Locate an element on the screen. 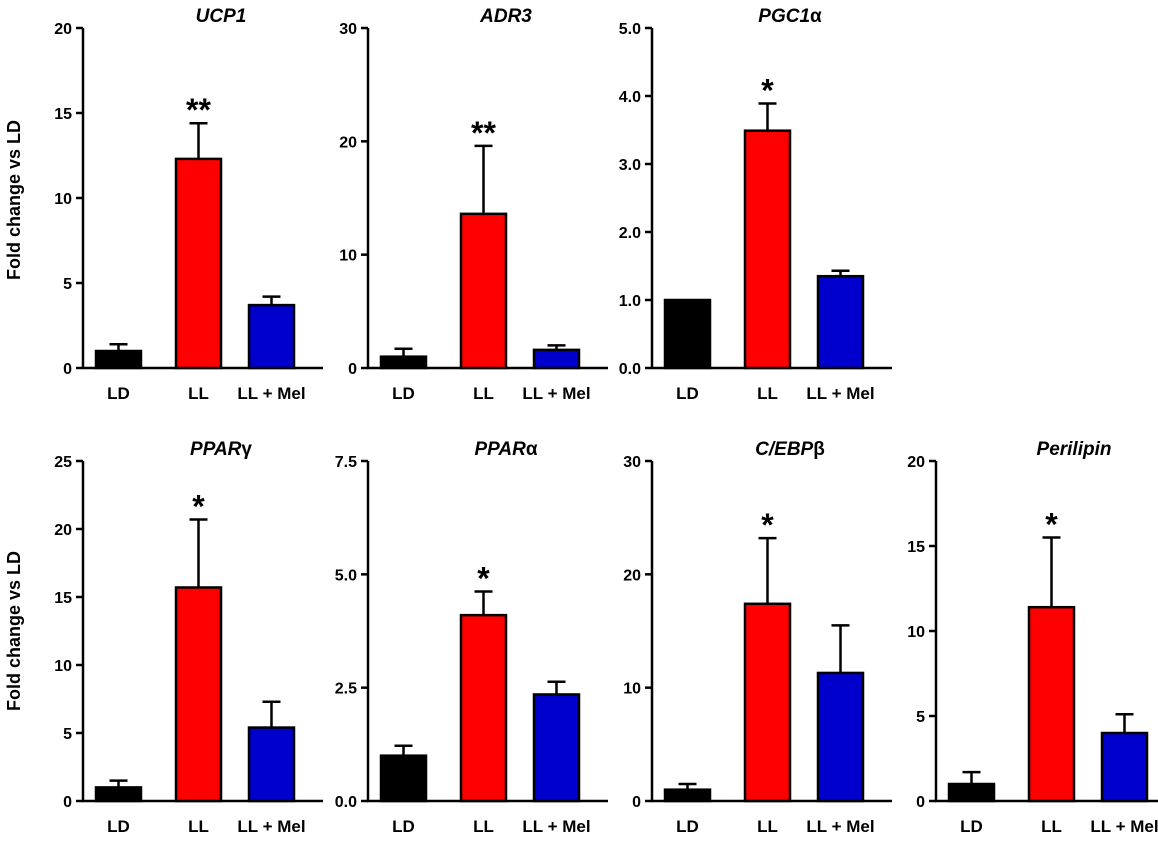  panel-title: PGC1α is located at coordinates (790, 16).